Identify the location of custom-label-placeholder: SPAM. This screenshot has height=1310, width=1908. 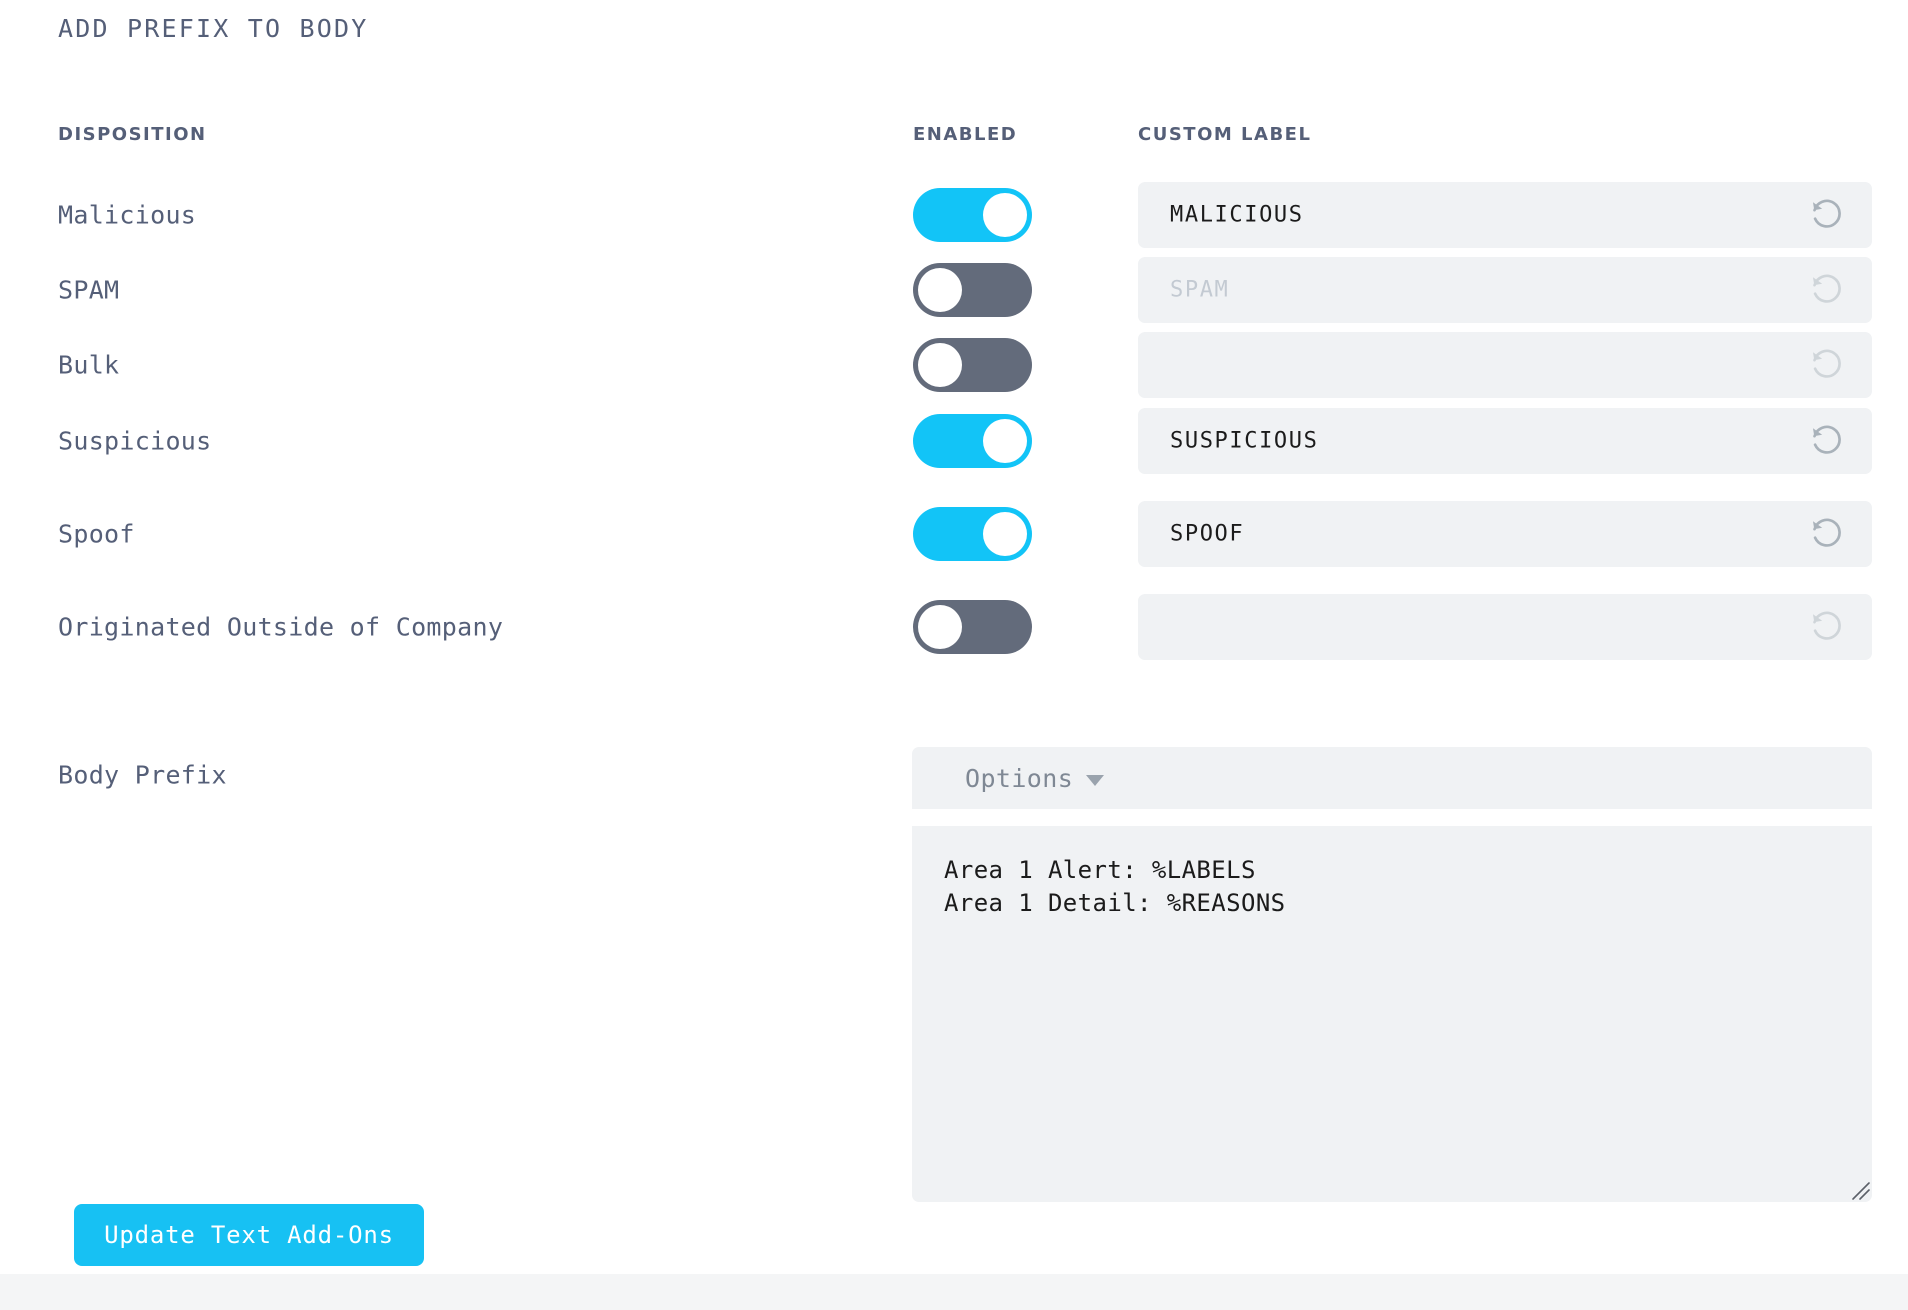
(1200, 289).